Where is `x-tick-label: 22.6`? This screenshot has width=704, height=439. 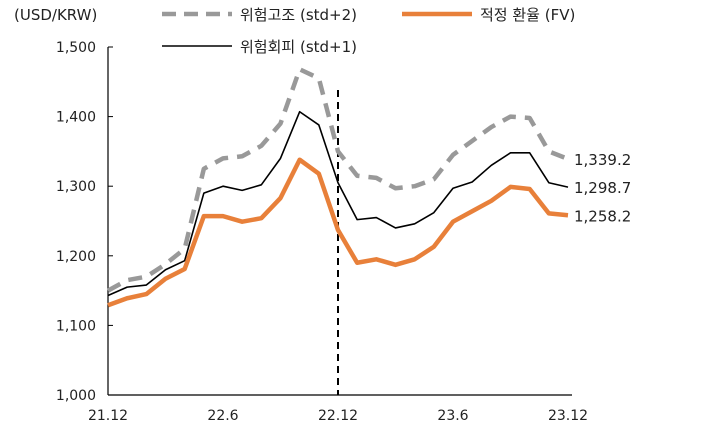
x-tick-label: 22.6 is located at coordinates (222, 416).